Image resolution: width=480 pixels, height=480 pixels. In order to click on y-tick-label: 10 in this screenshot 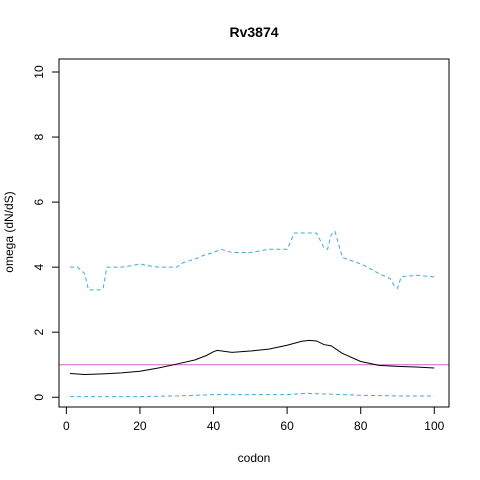, I will do `click(39, 72)`.